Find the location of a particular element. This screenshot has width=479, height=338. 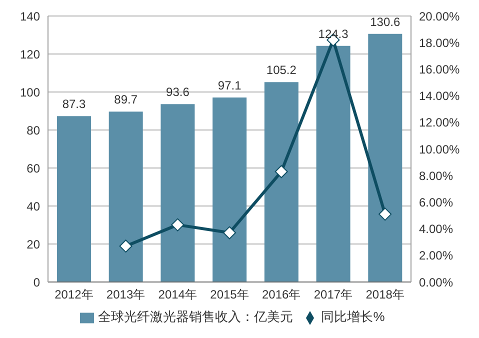

y2-tick-label: 8.00% is located at coordinates (436, 175).